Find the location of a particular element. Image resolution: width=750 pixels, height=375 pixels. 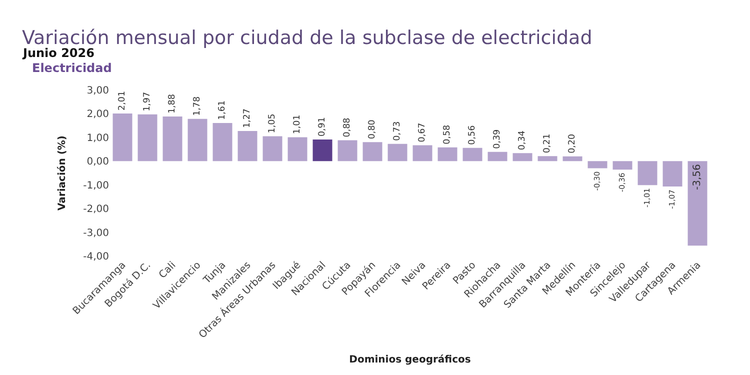

data-label: 0,20 is located at coordinates (573, 144).